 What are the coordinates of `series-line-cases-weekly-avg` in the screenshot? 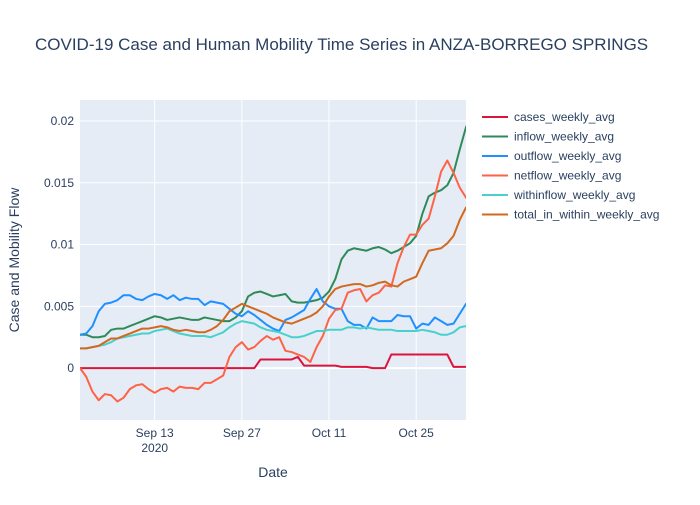 It's located at (273, 361).